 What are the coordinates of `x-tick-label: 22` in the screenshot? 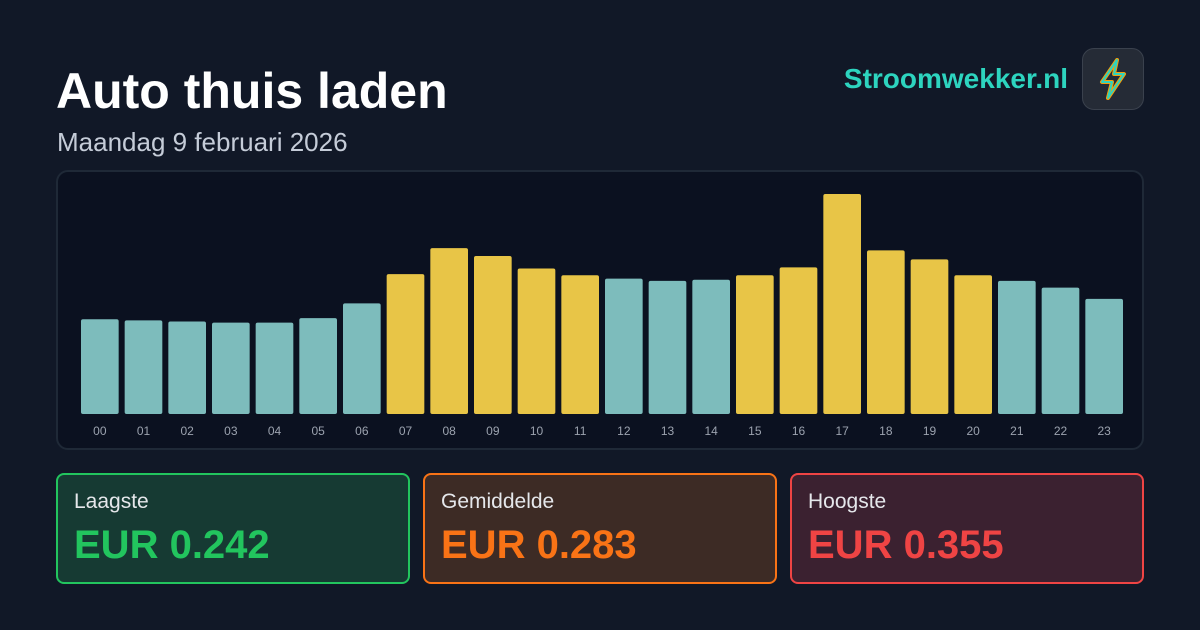 It's located at (1061, 431).